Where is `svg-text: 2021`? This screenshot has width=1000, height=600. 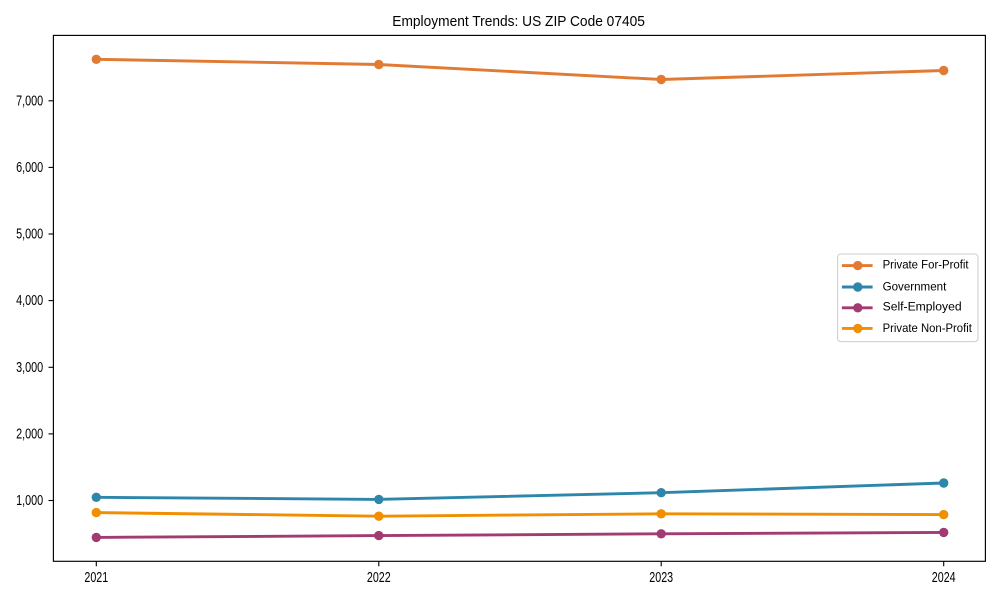
svg-text: 2021 is located at coordinates (96, 578).